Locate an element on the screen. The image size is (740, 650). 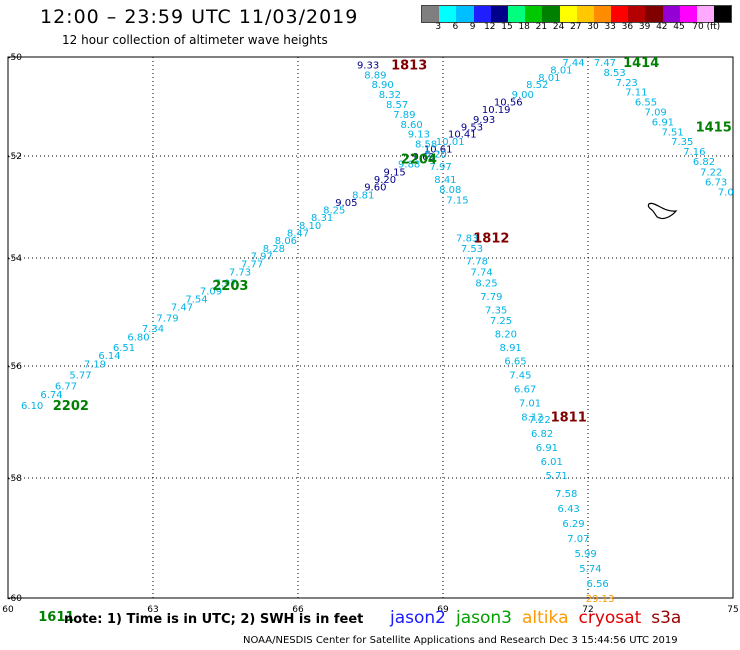
latitude-tick-label: -56 is located at coordinates (14, 367).